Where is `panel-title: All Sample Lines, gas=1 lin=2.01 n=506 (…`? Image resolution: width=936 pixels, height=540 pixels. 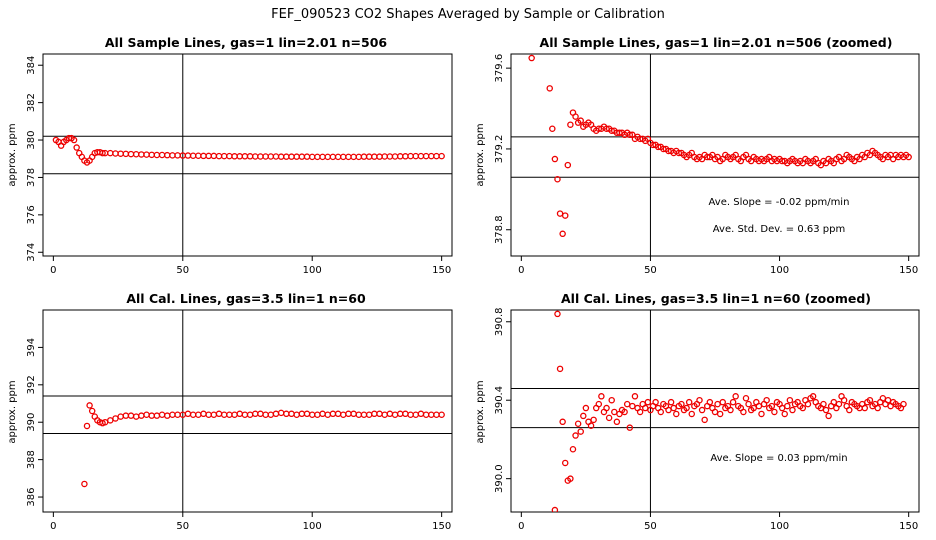 panel-title: All Sample Lines, gas=1 lin=2.01 n=506 (… is located at coordinates (716, 42).